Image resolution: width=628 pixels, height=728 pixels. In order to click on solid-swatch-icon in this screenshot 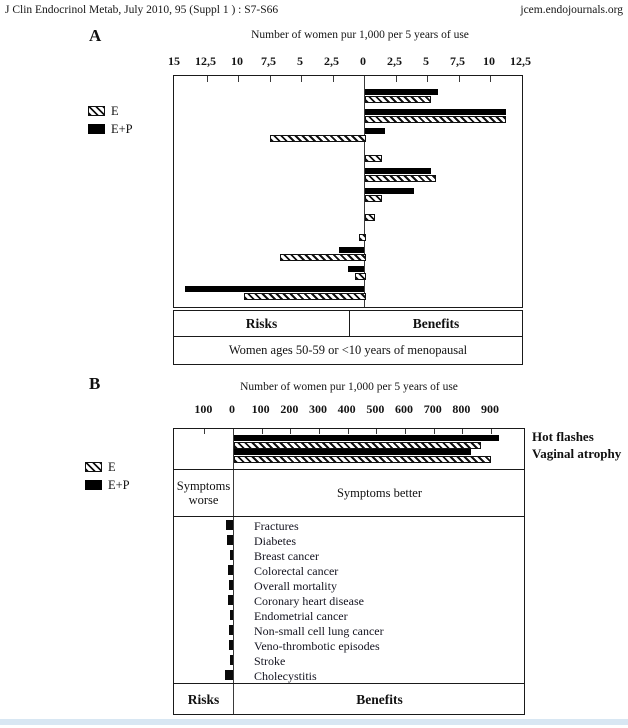, I will do `click(96, 129)`.